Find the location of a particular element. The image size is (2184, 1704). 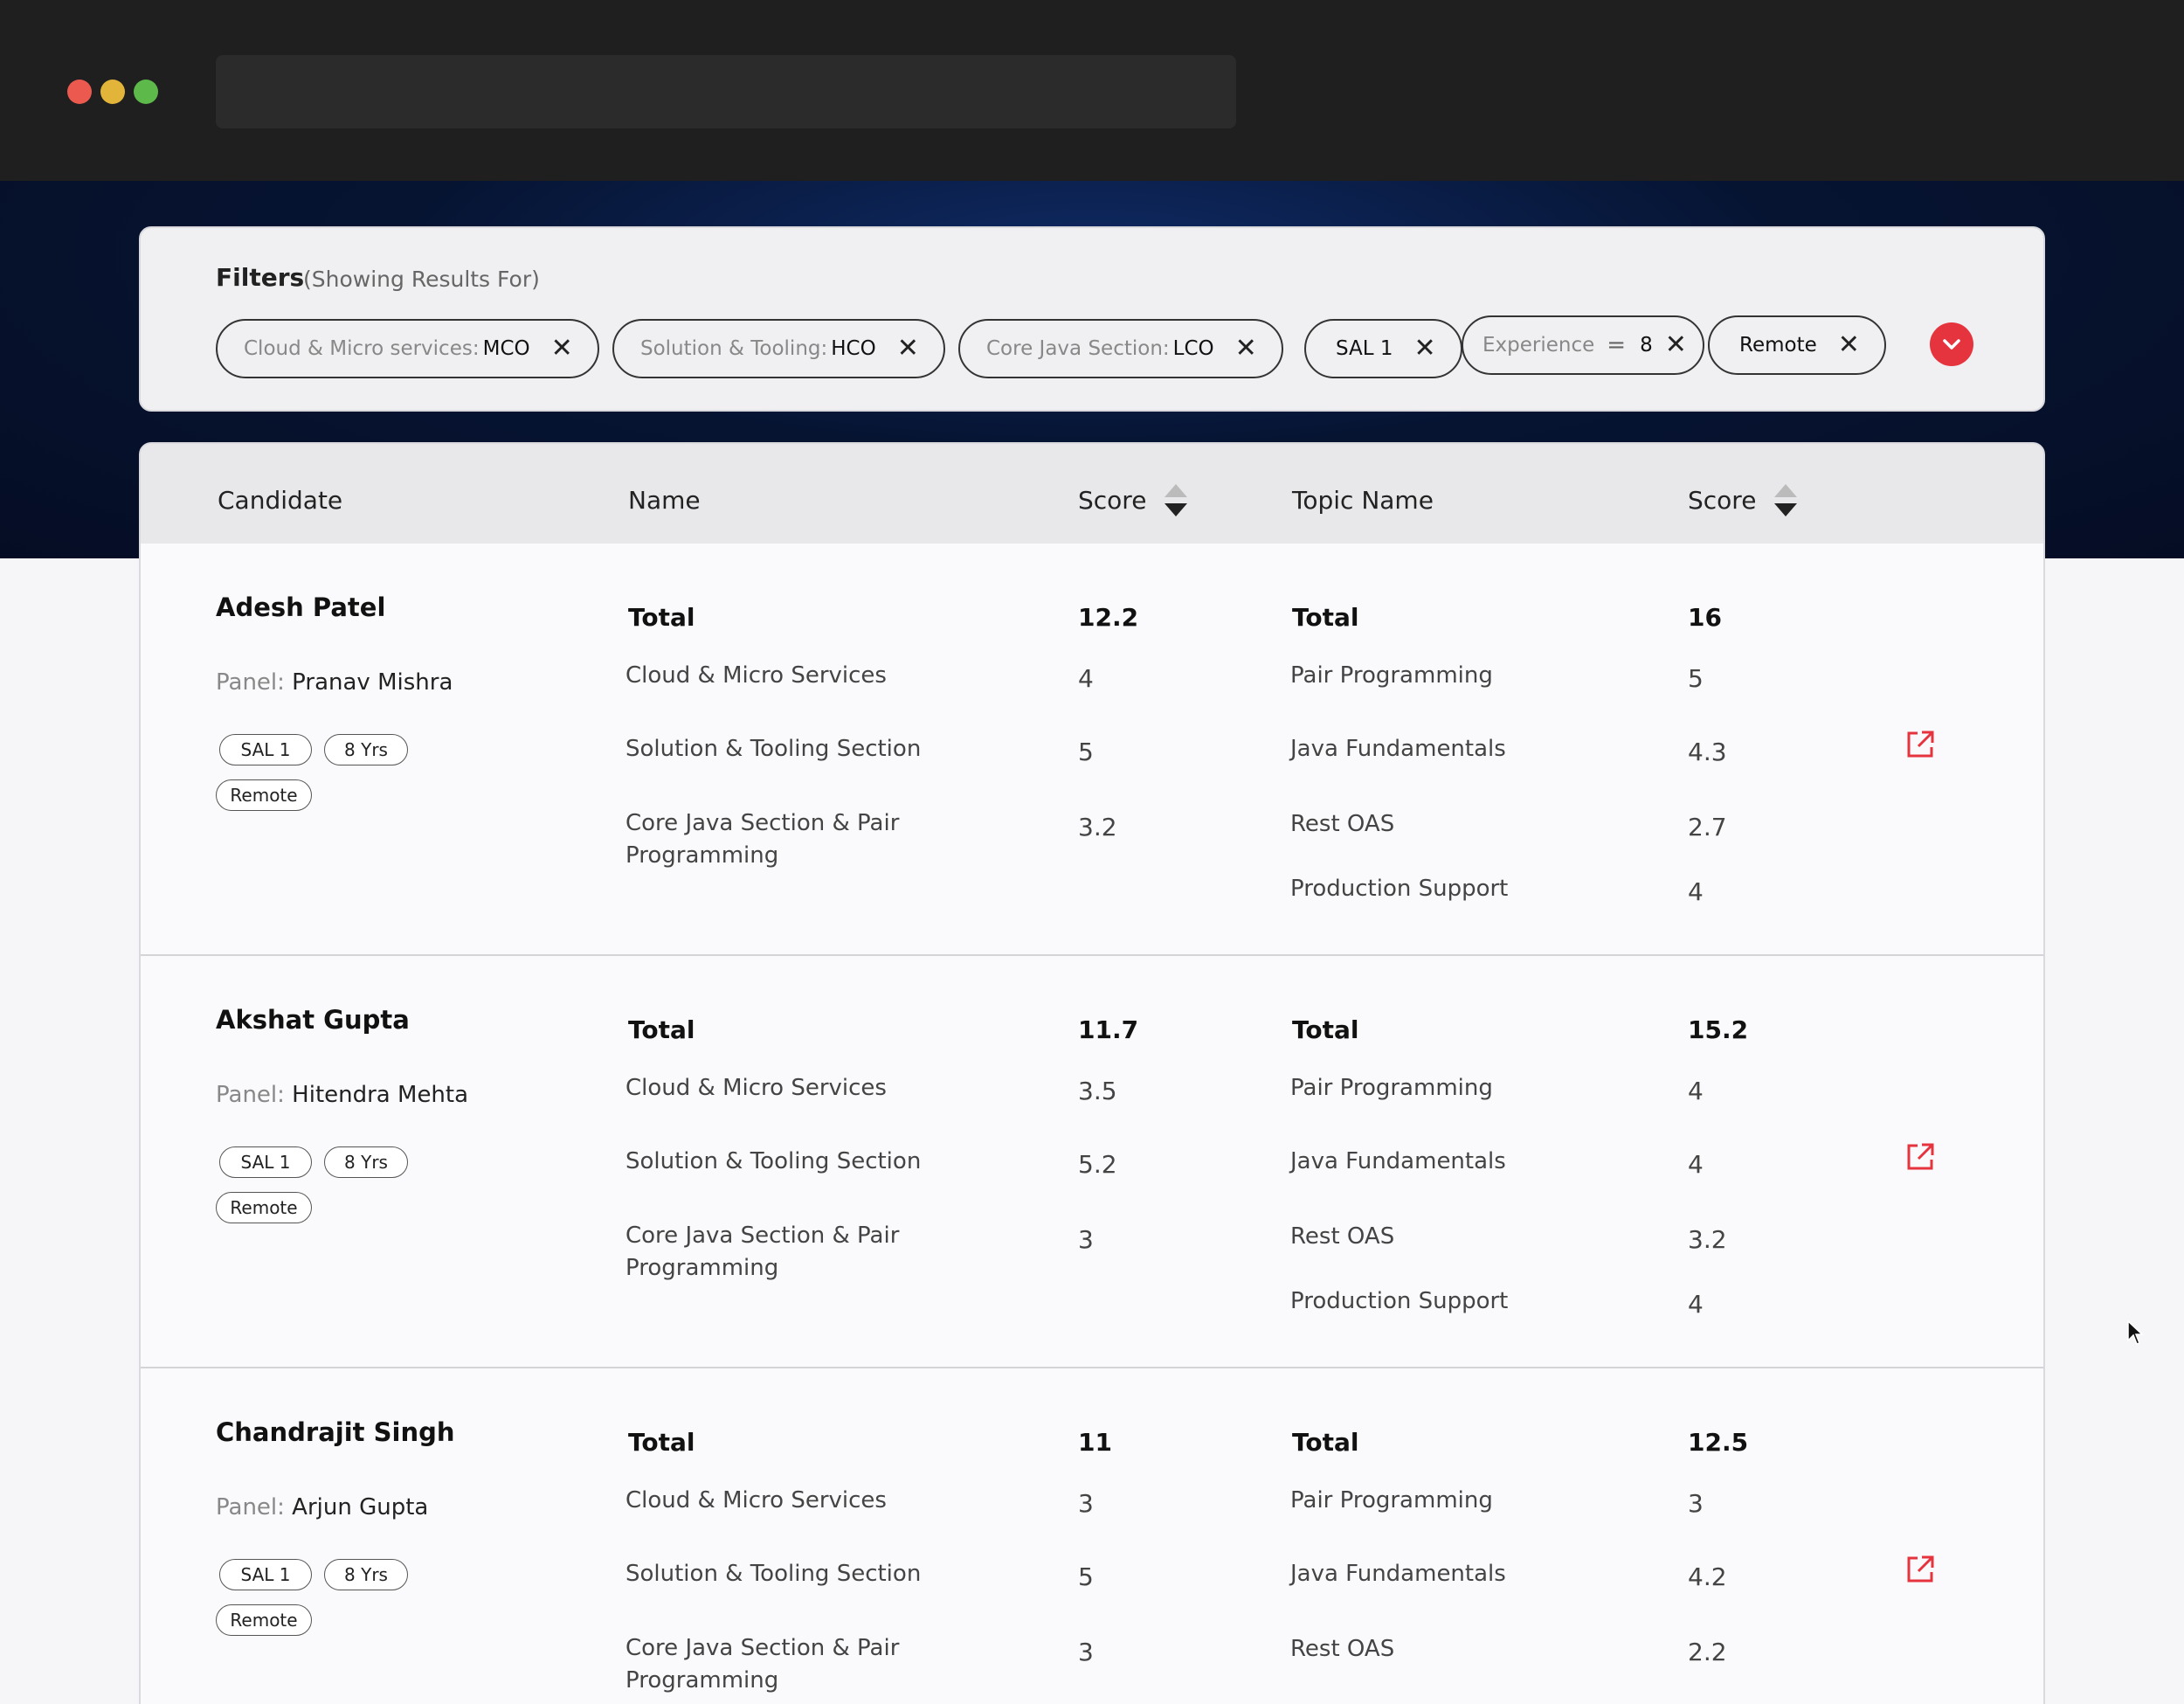

filter-chip-cloud: Cloud & Micro services: MCO ✕ is located at coordinates (407, 348).